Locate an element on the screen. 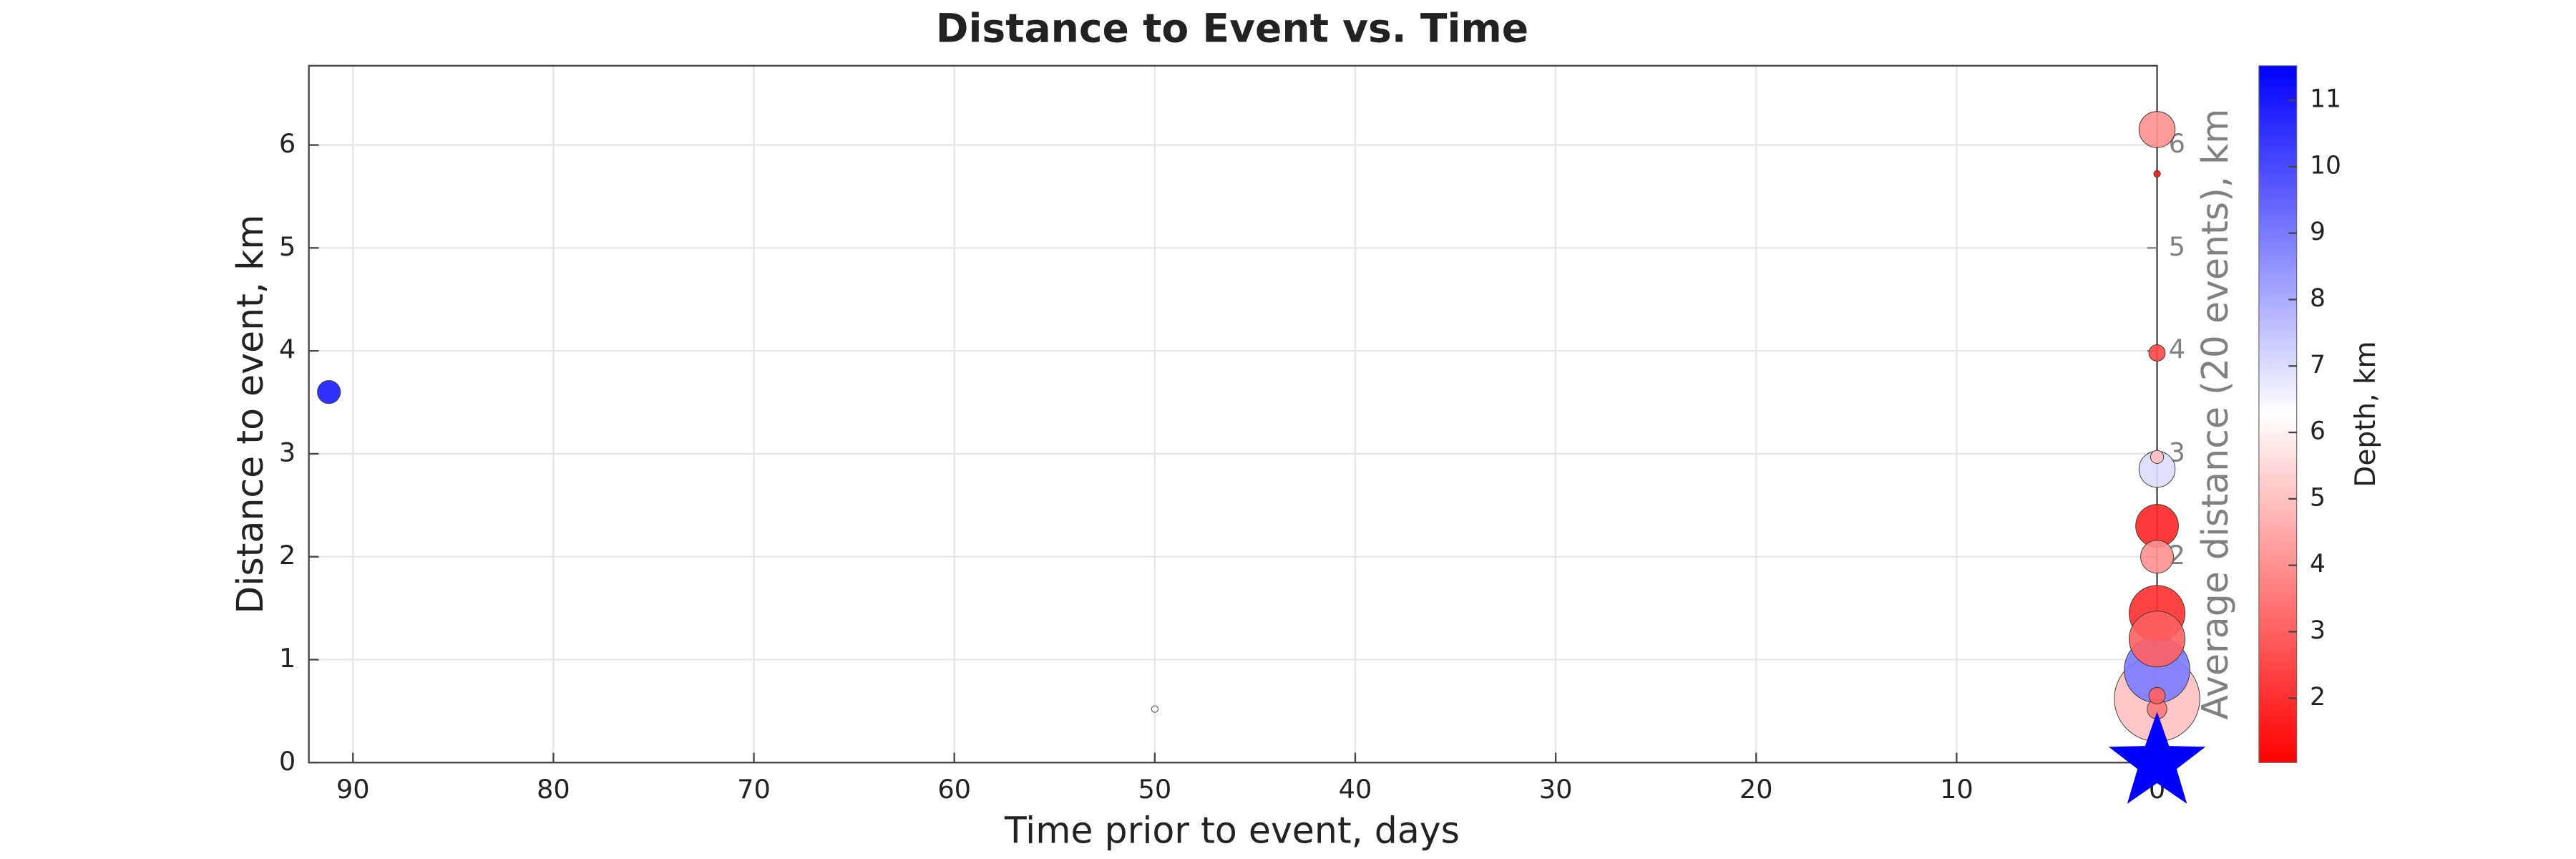 The width and height of the screenshot is (2576, 859). colorbar-tick-label: 4 is located at coordinates (2318, 564).